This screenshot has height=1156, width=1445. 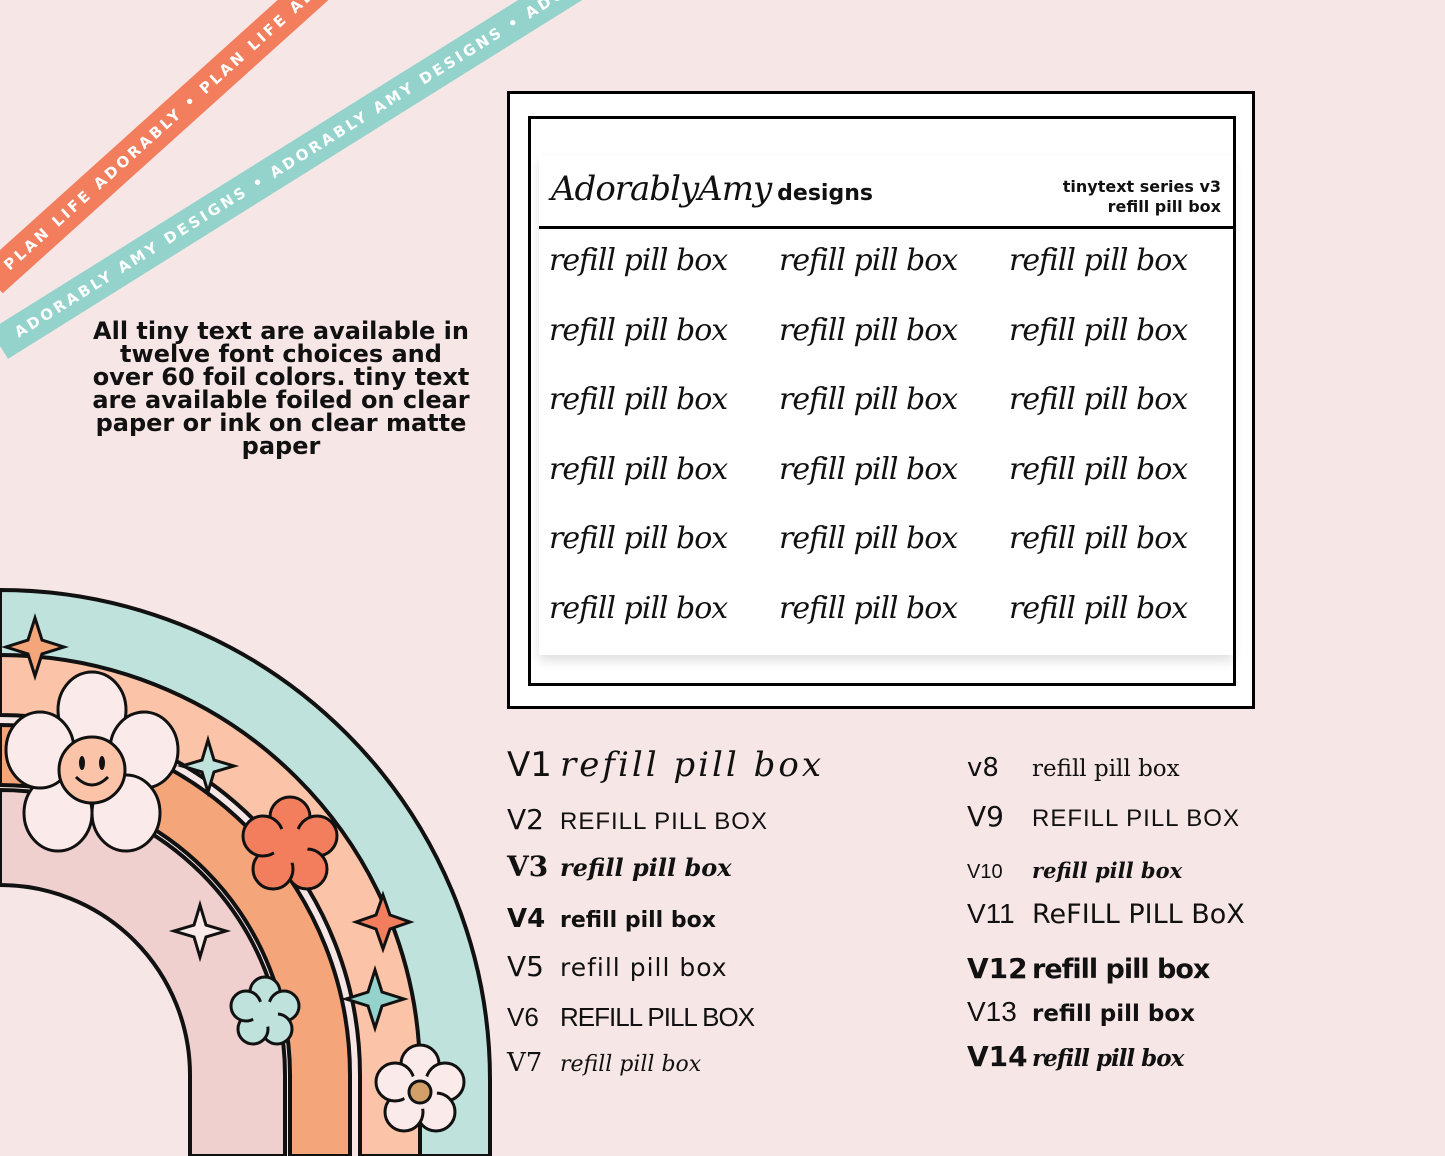 I want to click on brand-suffix: designs, so click(x=825, y=193).